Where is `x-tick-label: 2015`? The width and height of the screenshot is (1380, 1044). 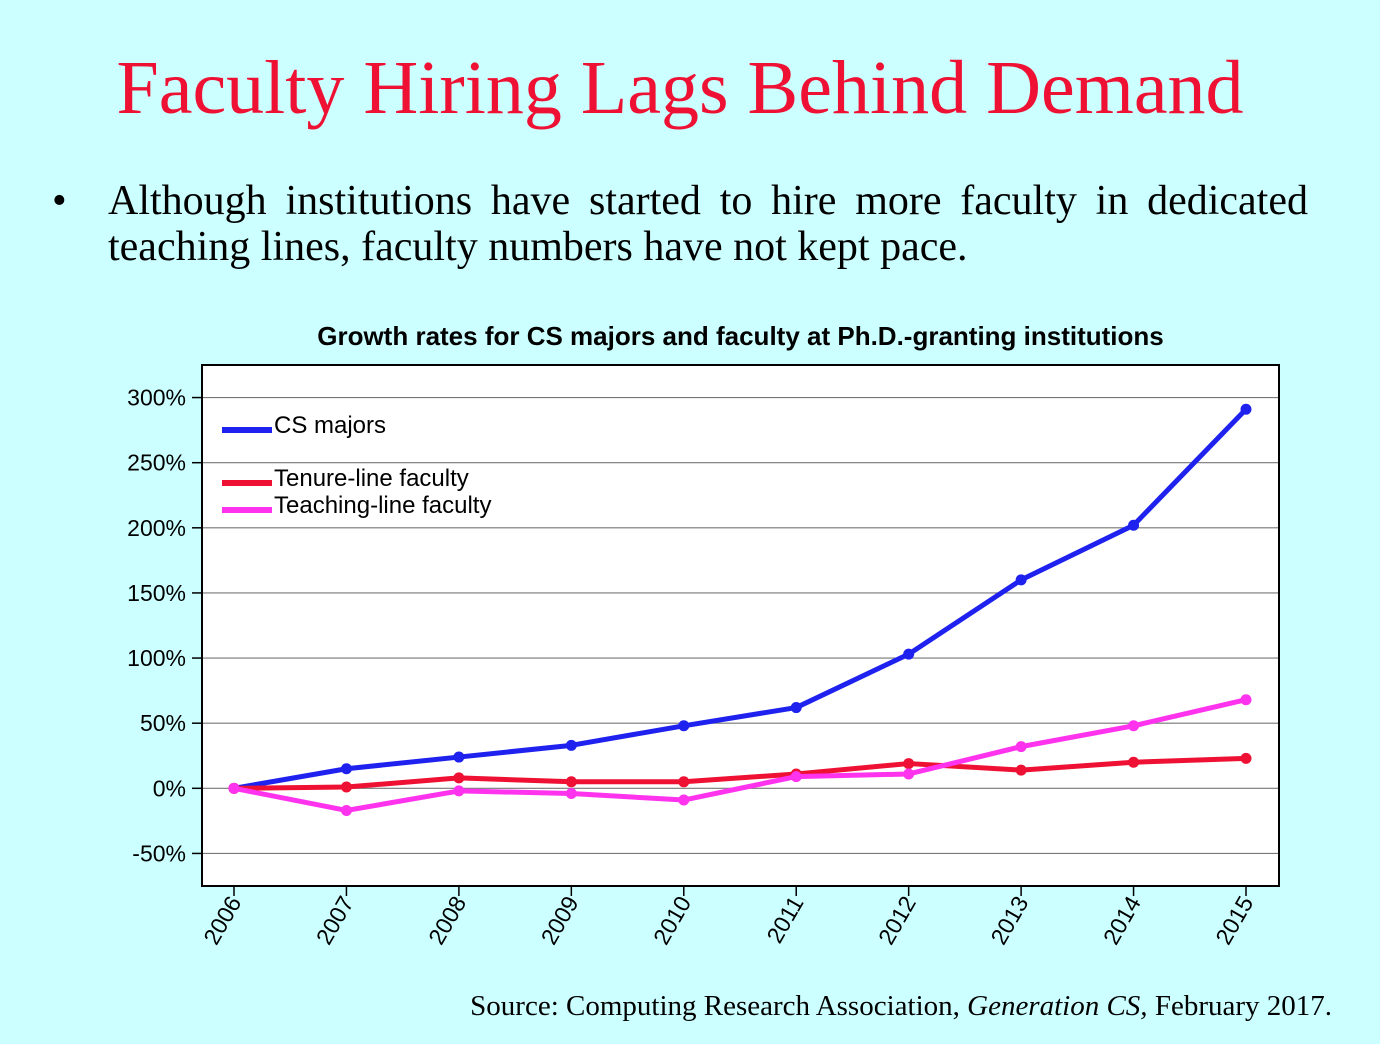 x-tick-label: 2015 is located at coordinates (1234, 920).